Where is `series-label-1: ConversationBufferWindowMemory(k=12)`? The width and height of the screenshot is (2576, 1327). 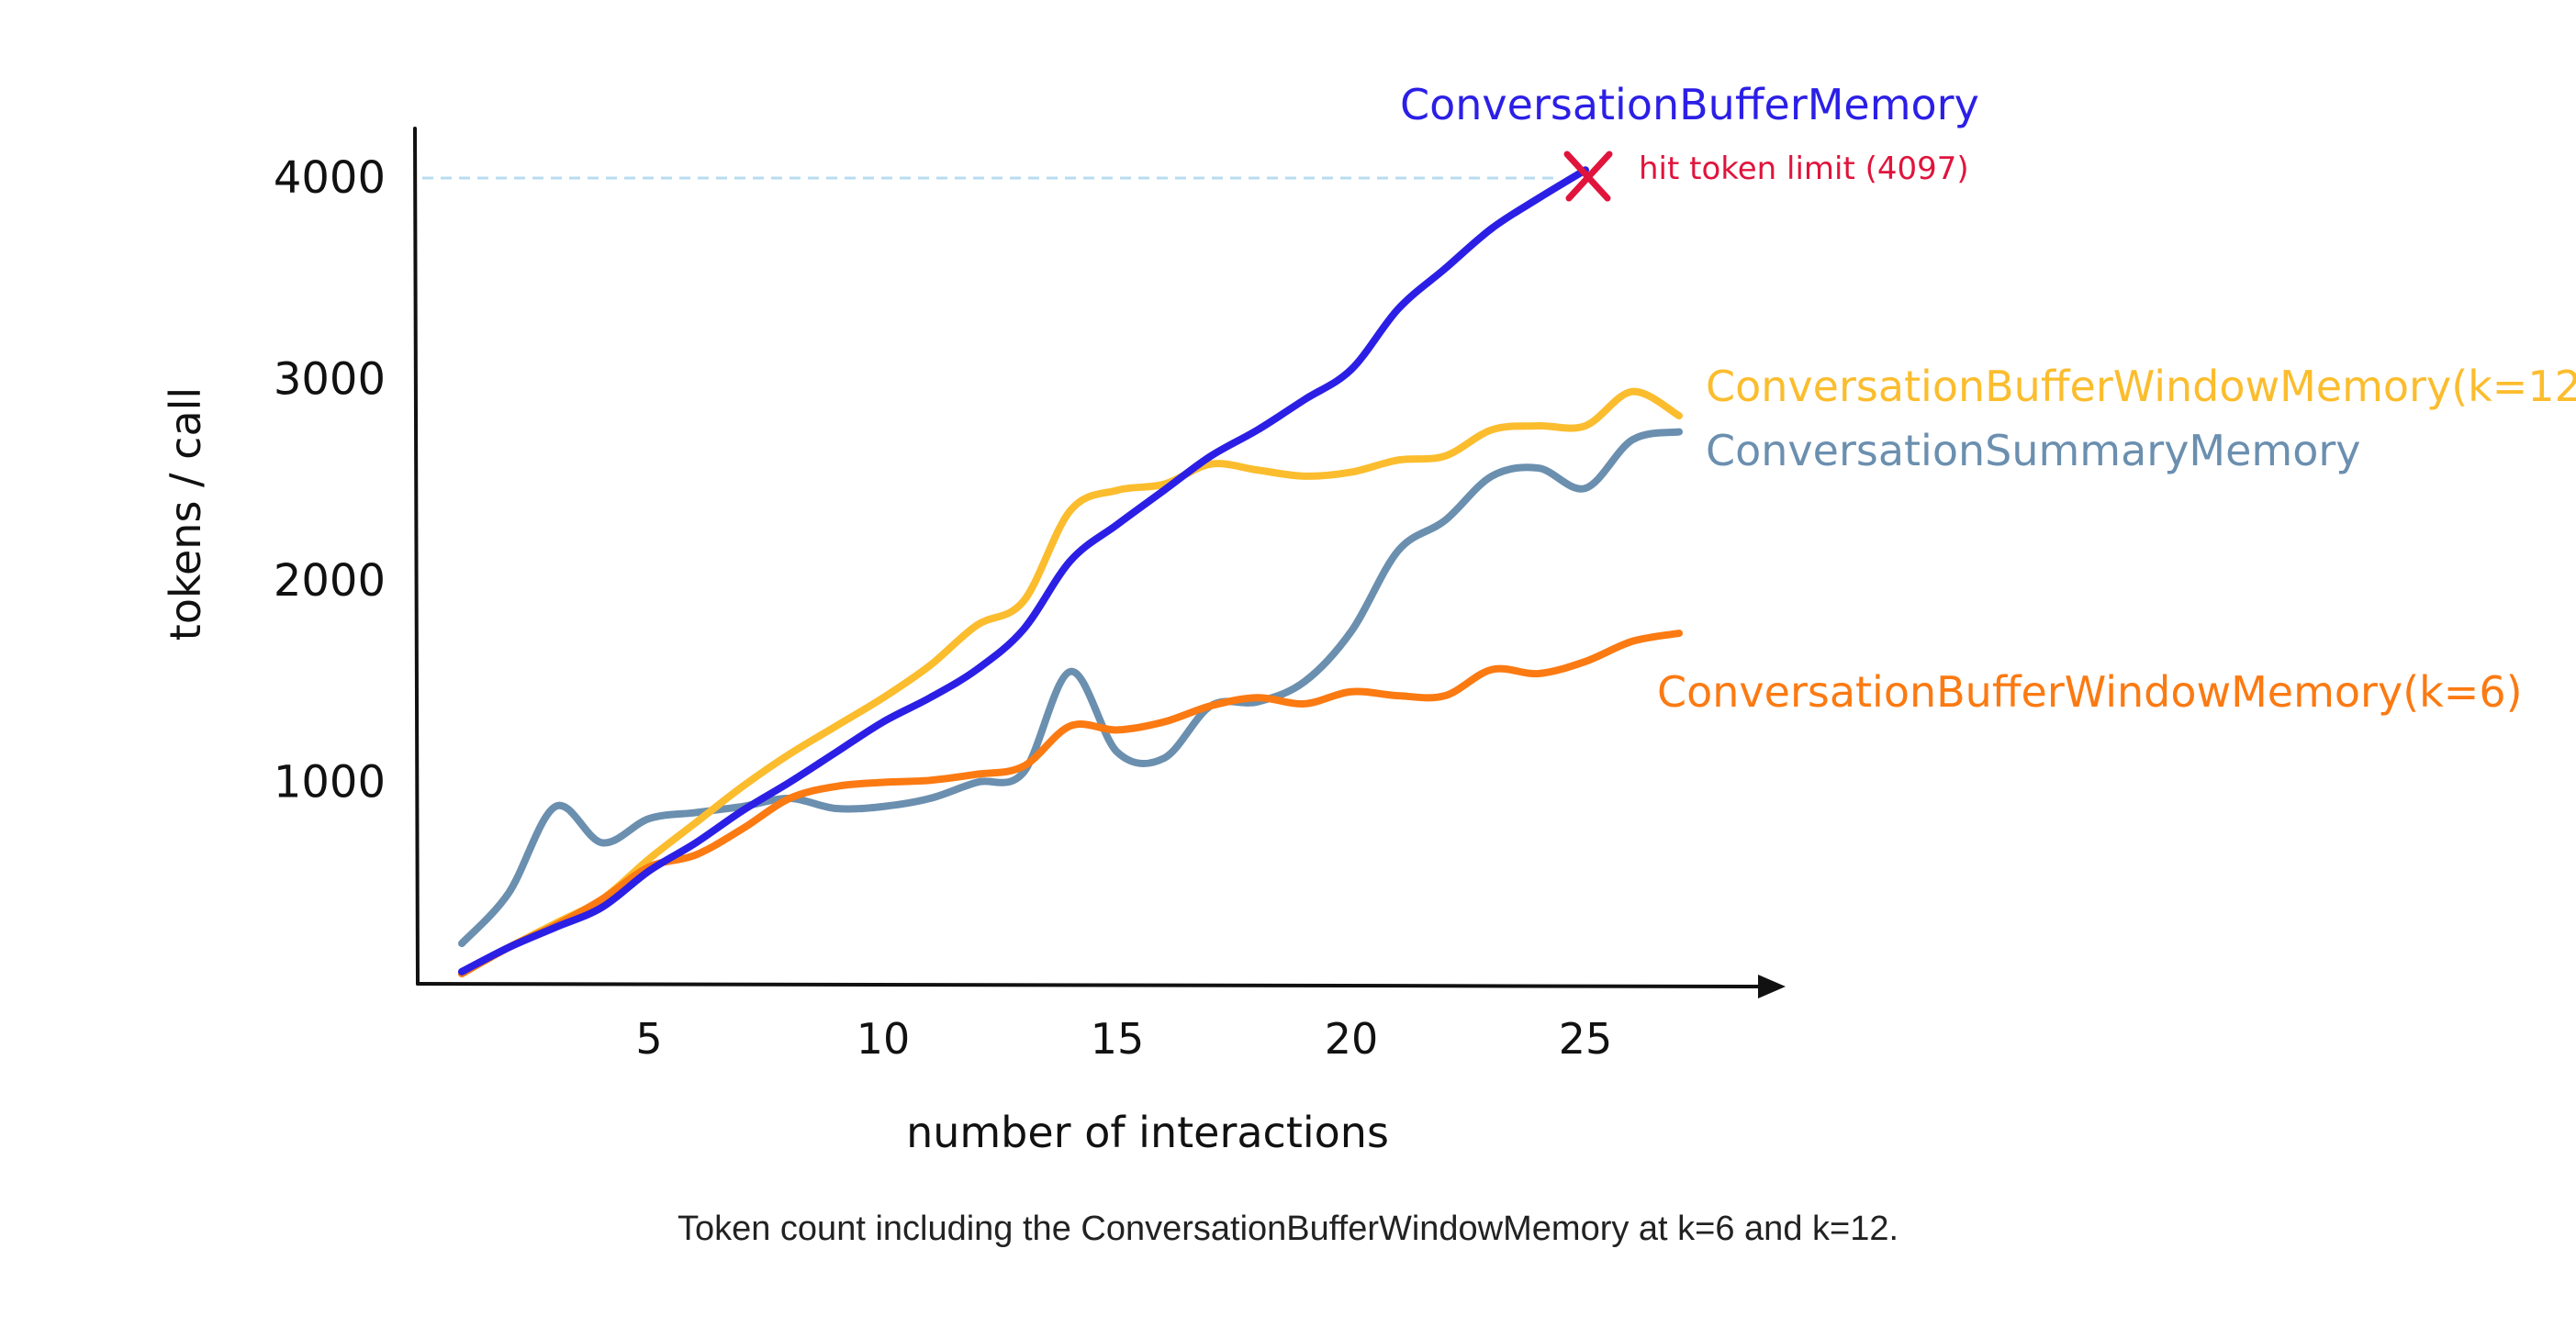 series-label-1: ConversationBufferWindowMemory(k=12) is located at coordinates (2141, 386).